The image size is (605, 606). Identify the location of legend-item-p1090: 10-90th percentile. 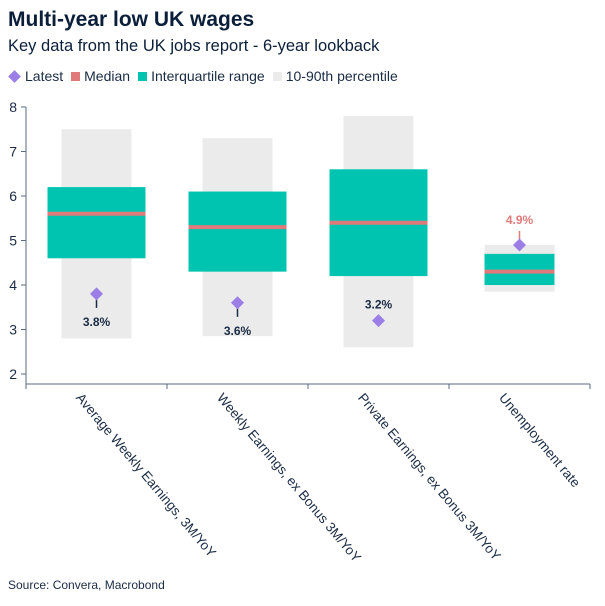
(335, 76).